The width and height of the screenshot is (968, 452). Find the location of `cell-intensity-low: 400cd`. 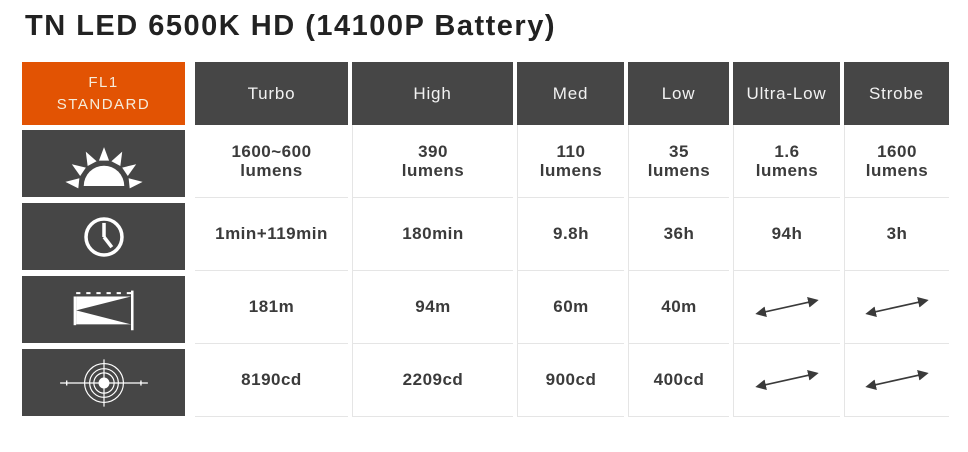

cell-intensity-low: 400cd is located at coordinates (678, 380).